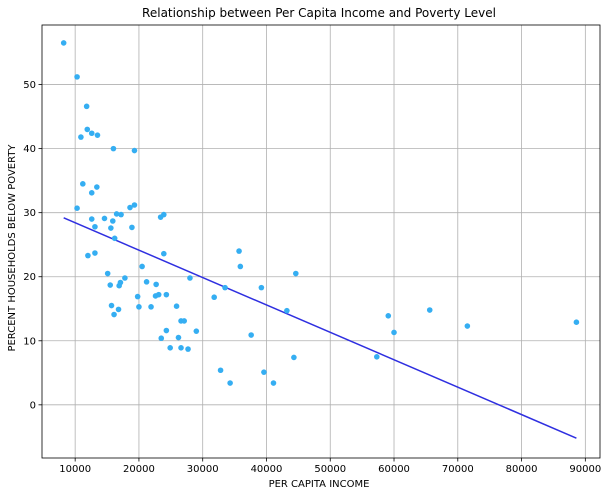  Describe the element at coordinates (29, 213) in the screenshot. I see `y-tick-label: 30` at that location.